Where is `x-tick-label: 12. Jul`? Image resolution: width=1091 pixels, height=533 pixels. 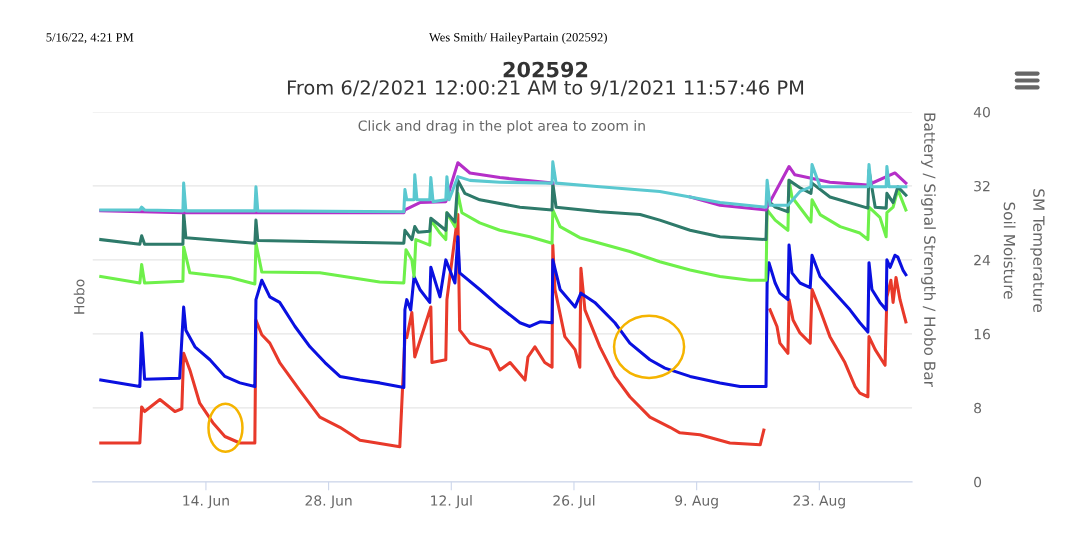
x-tick-label: 12. Jul is located at coordinates (451, 502).